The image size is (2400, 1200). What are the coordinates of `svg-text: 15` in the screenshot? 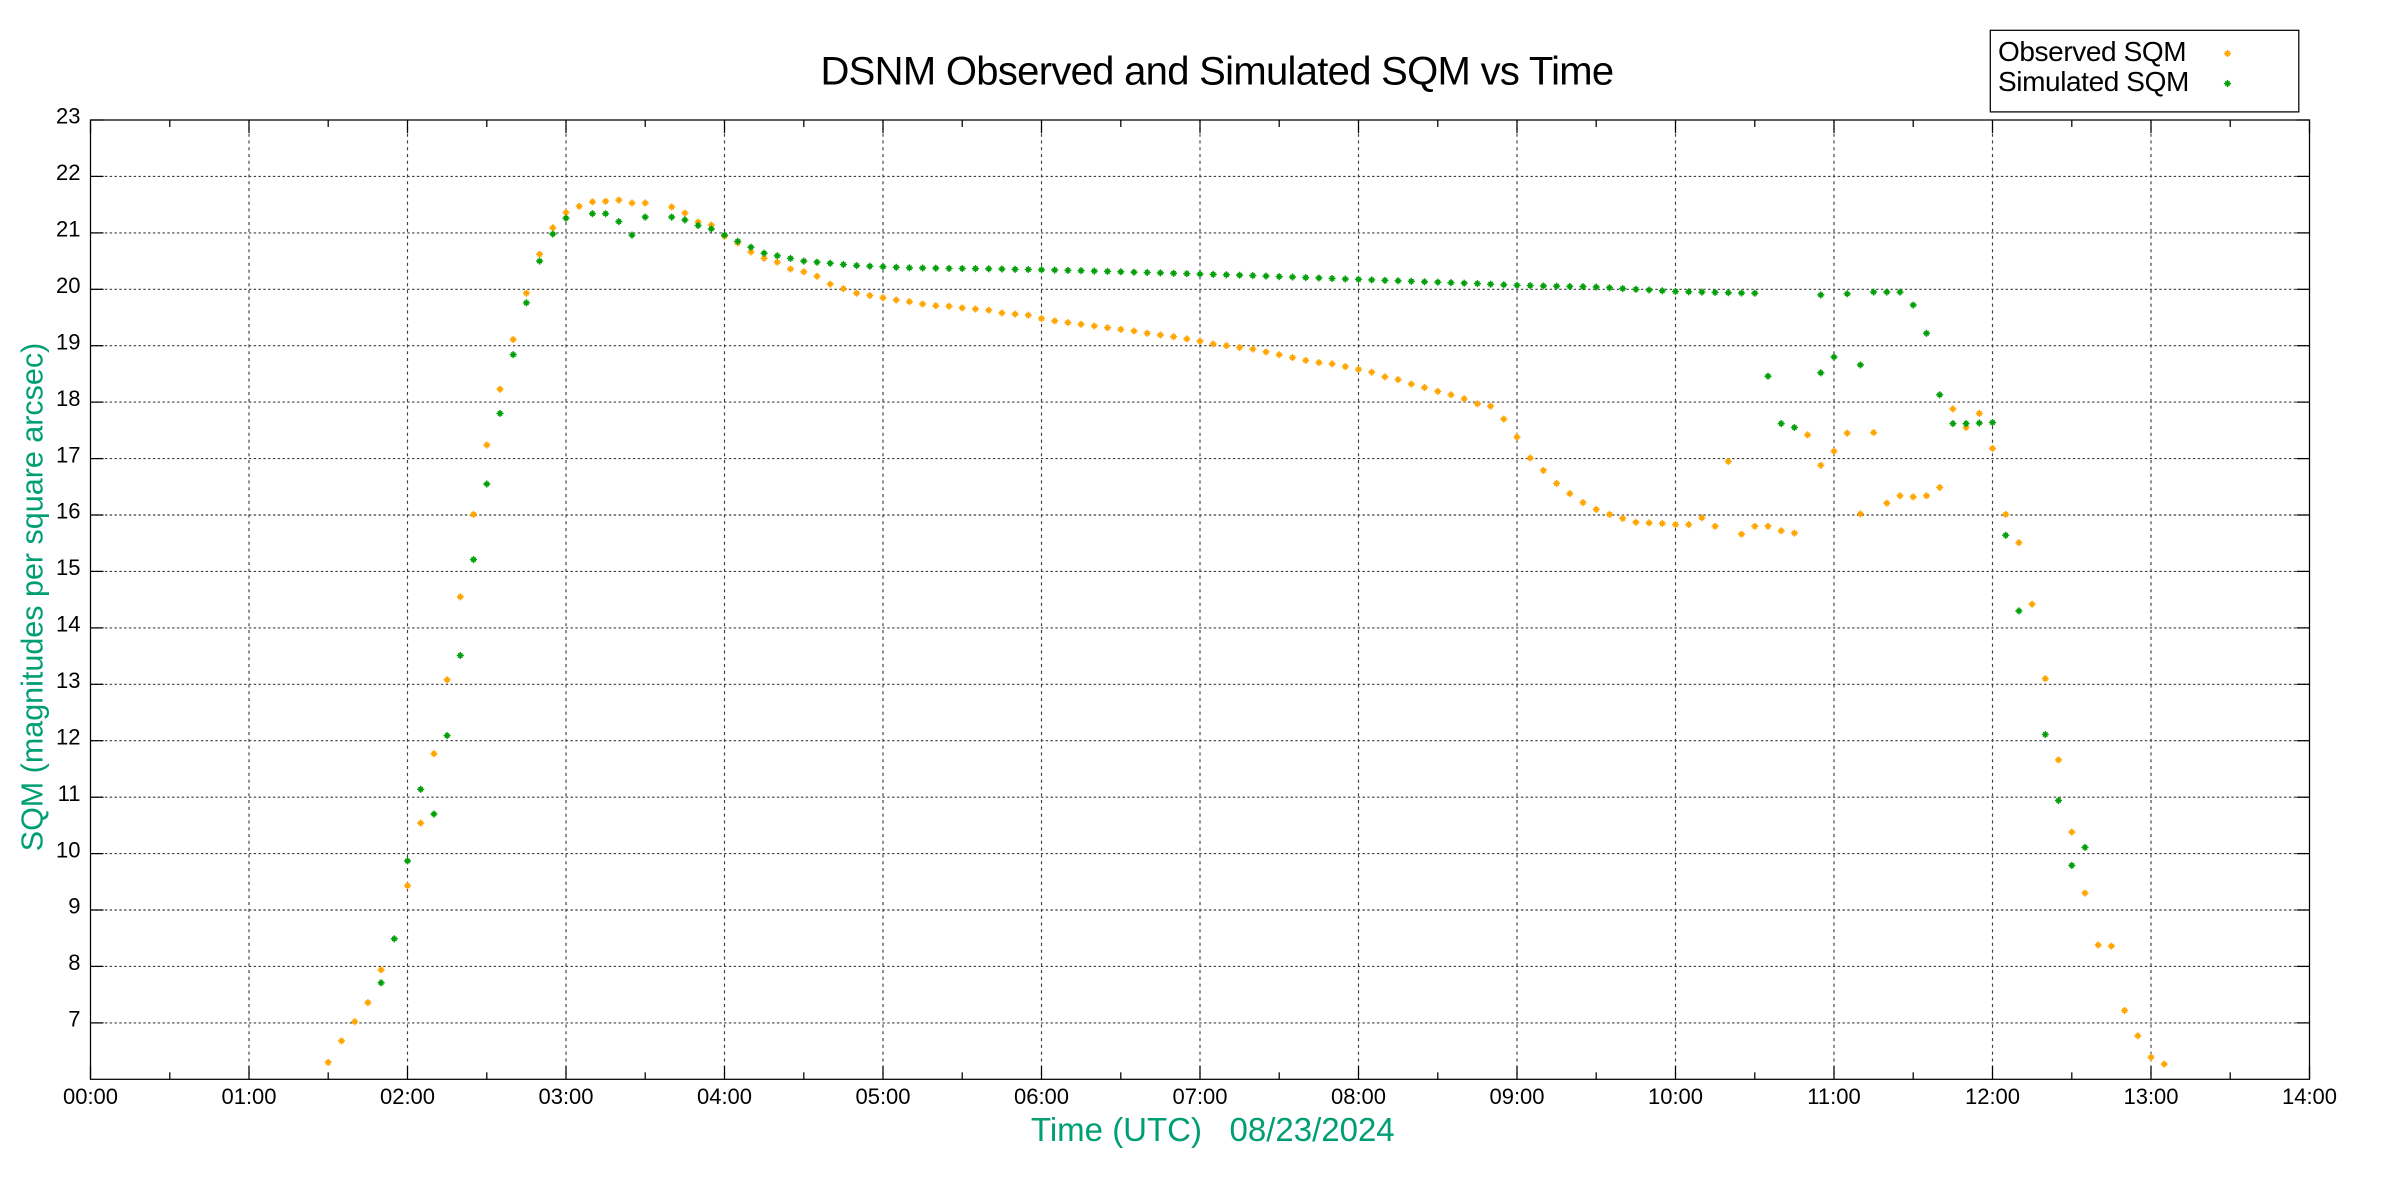 It's located at (68, 567).